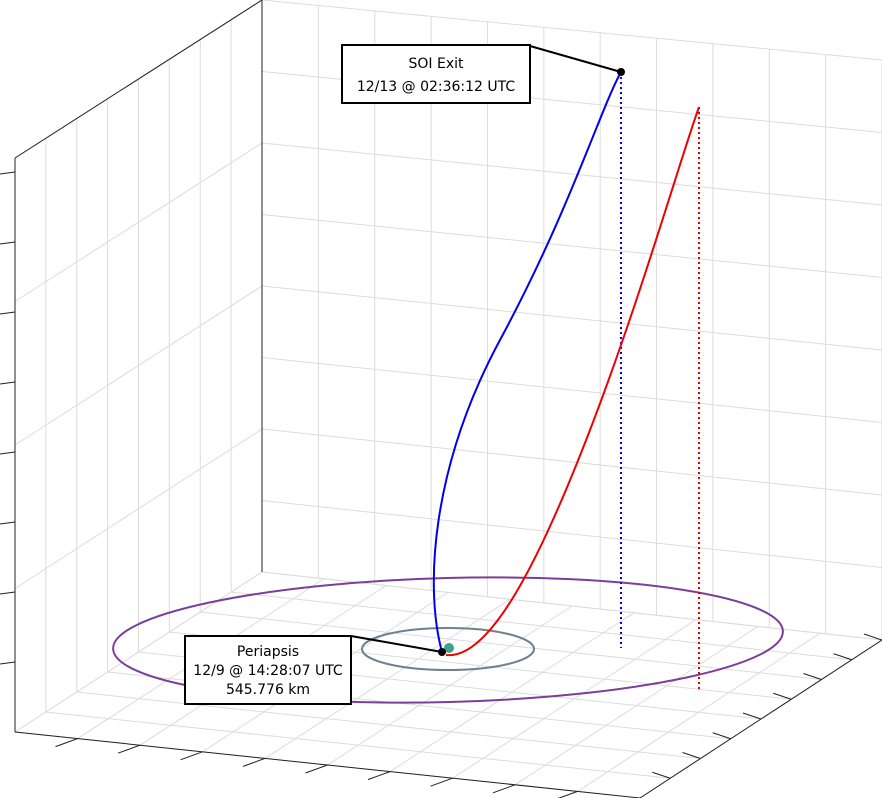 Image resolution: width=882 pixels, height=798 pixels. What do you see at coordinates (268, 690) in the screenshot?
I see `annotation-text: 545.776 km` at bounding box center [268, 690].